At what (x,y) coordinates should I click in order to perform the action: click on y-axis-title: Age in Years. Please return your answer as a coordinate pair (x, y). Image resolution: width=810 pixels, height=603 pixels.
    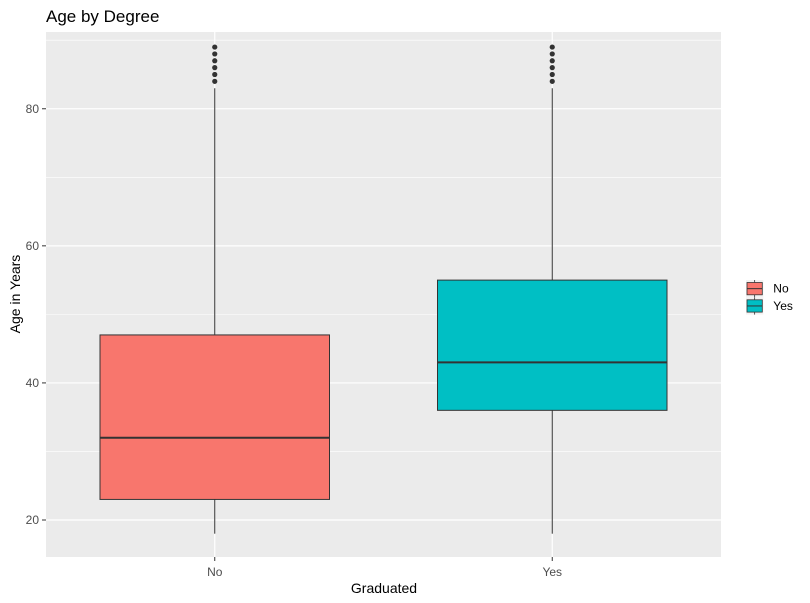
    Looking at the image, I should click on (15, 294).